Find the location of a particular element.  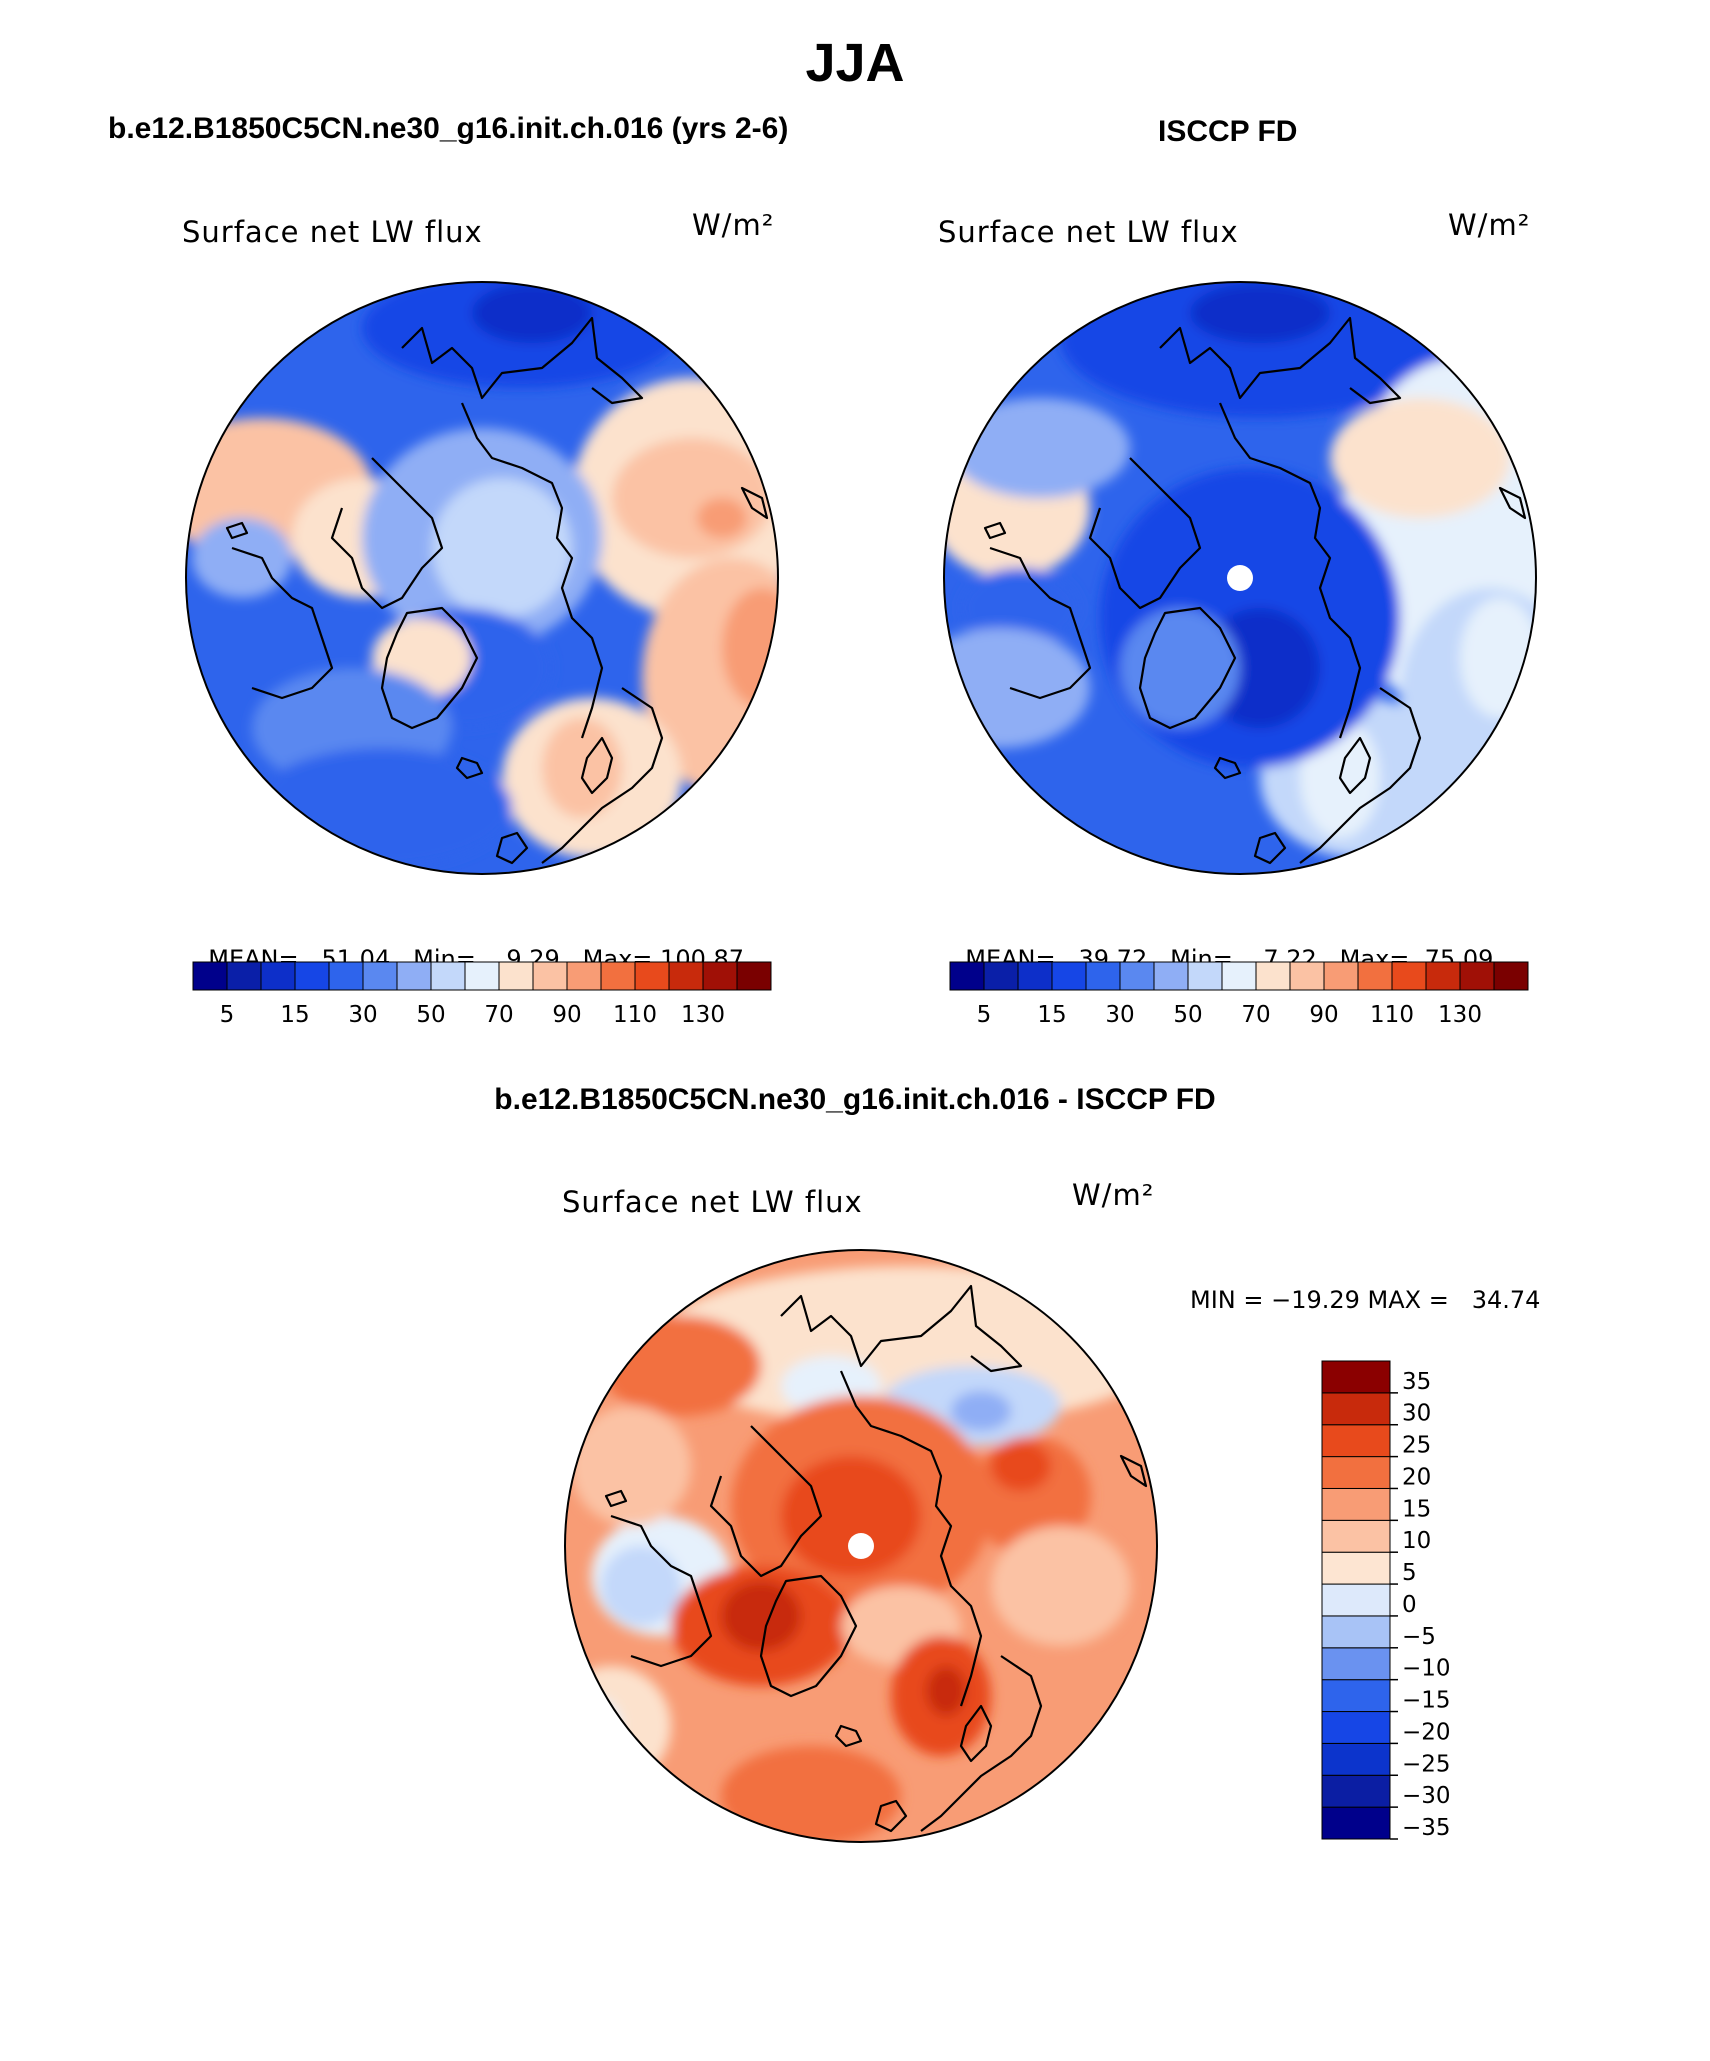

variable-label-diff: Surface net LW flux is located at coordinates (712, 1202).